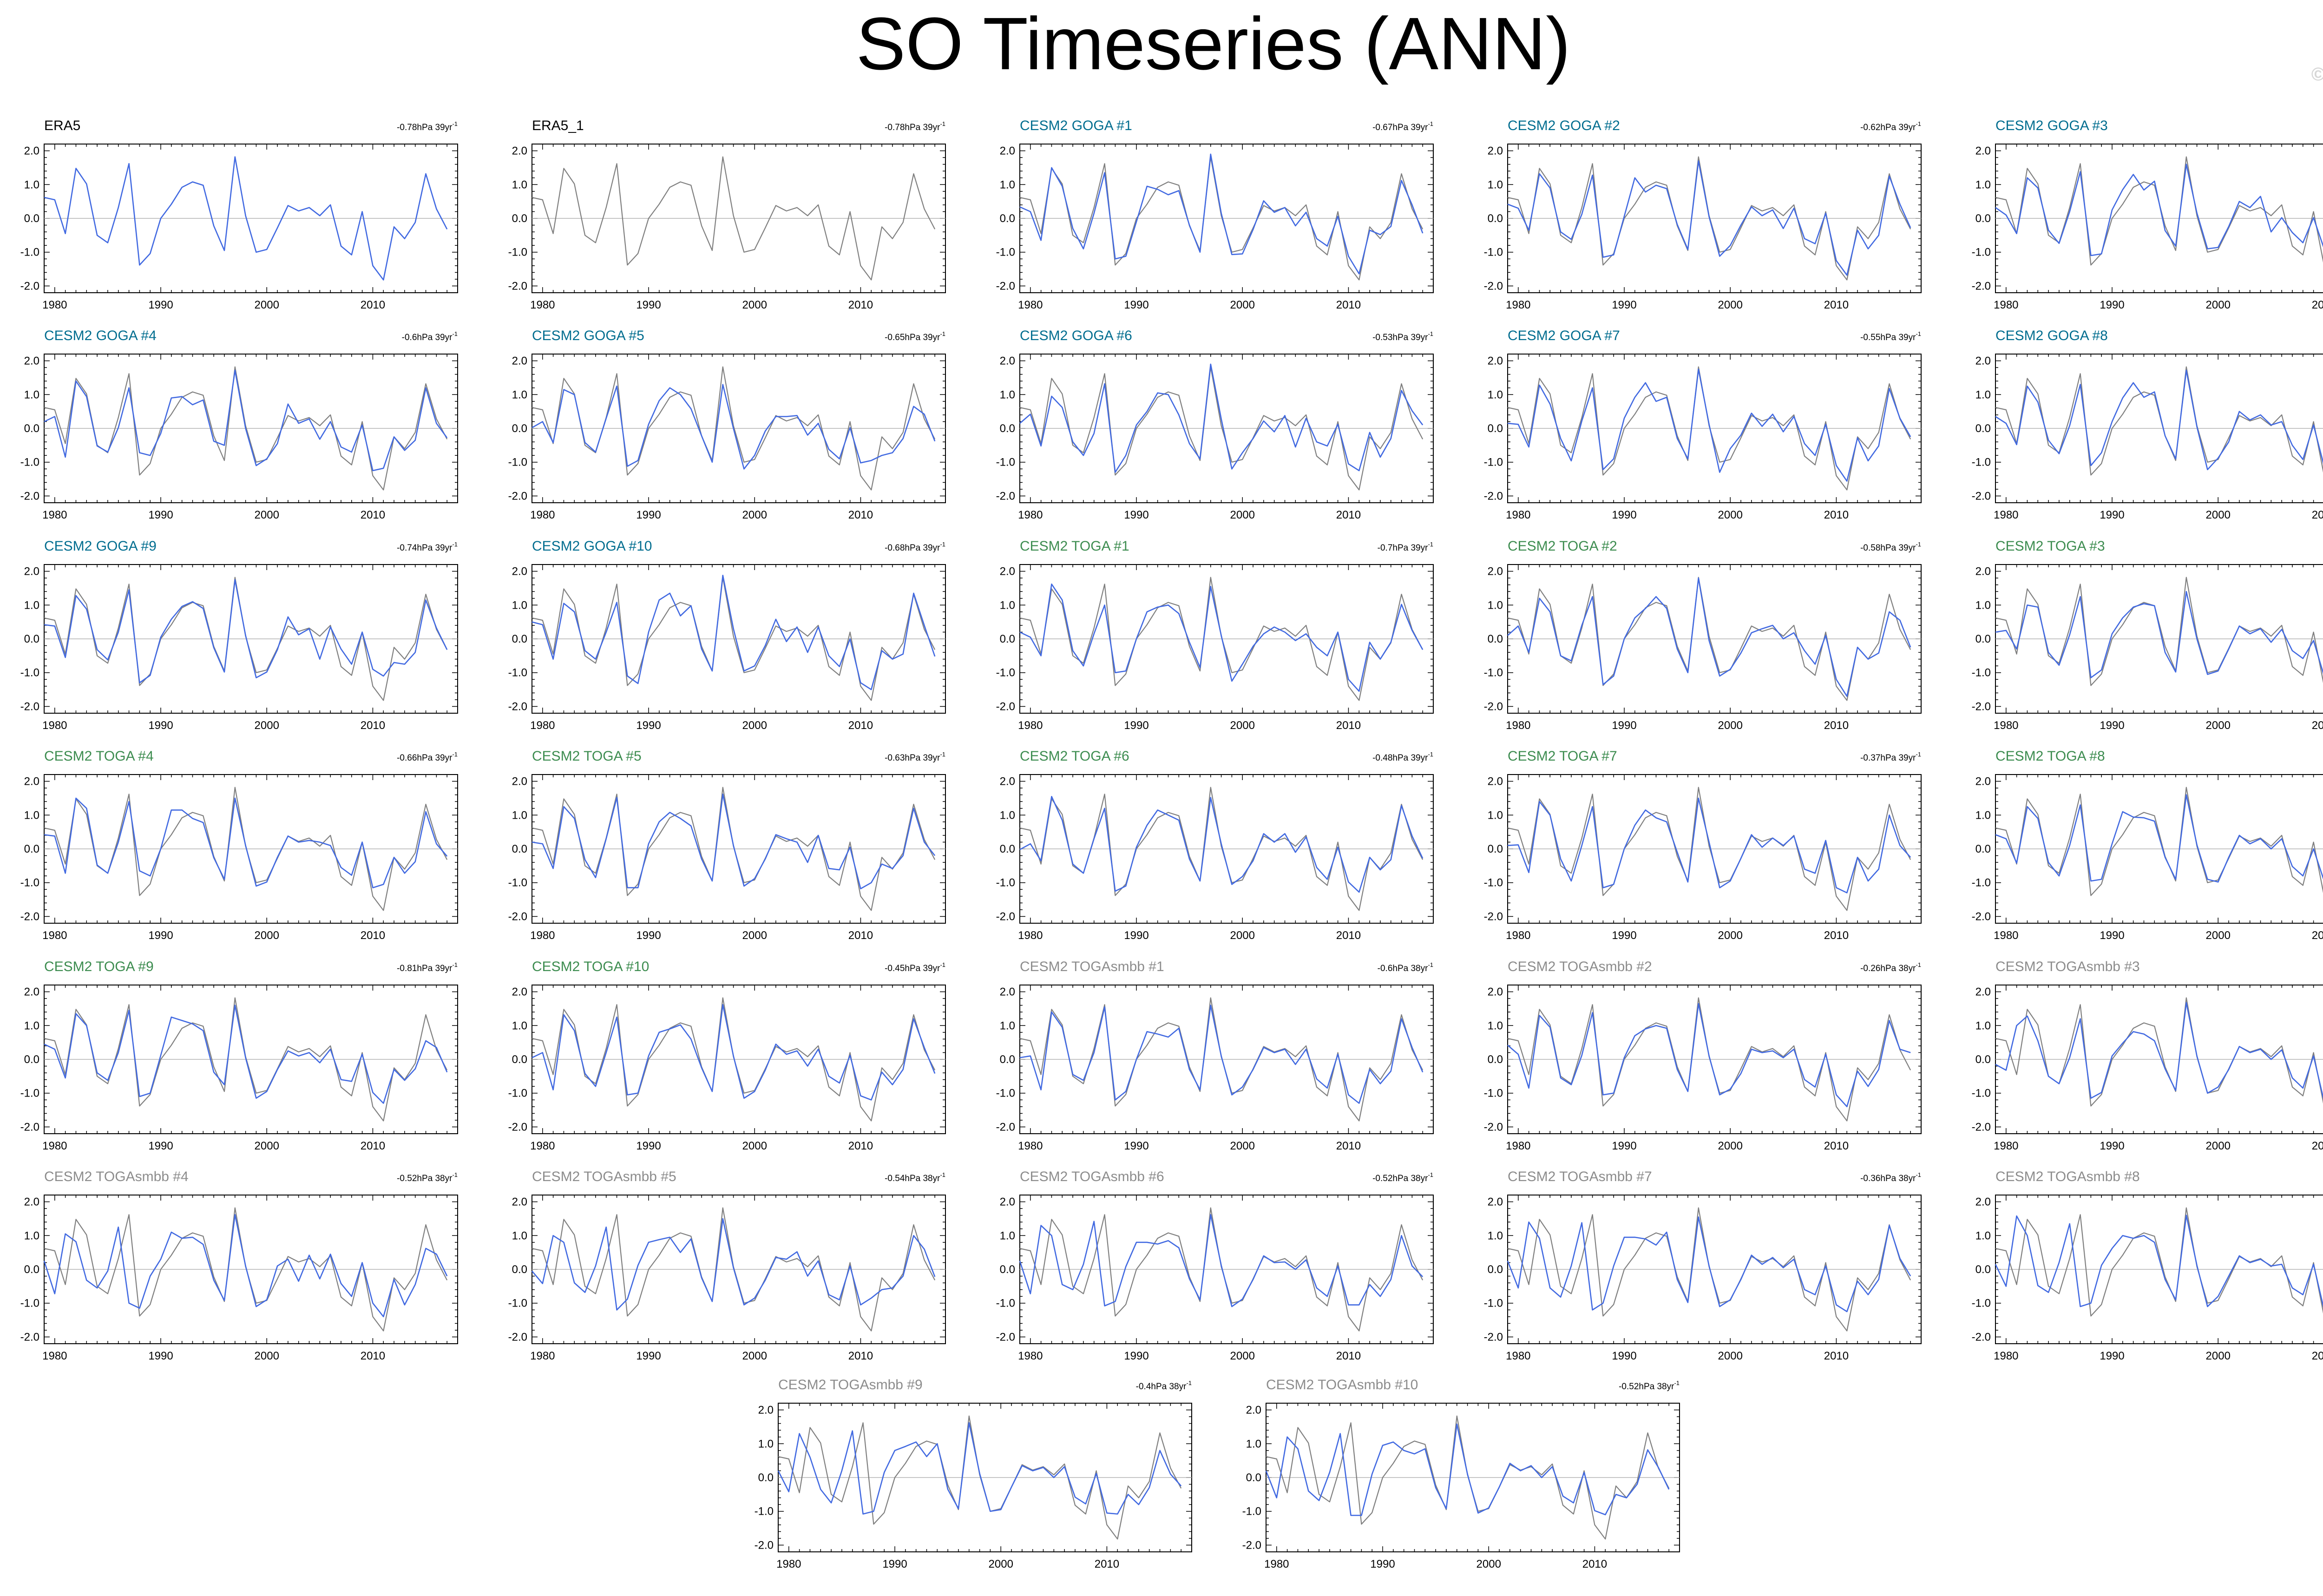 Image resolution: width=2323 pixels, height=1596 pixels. I want to click on panel-title: ERA5_1, so click(558, 126).